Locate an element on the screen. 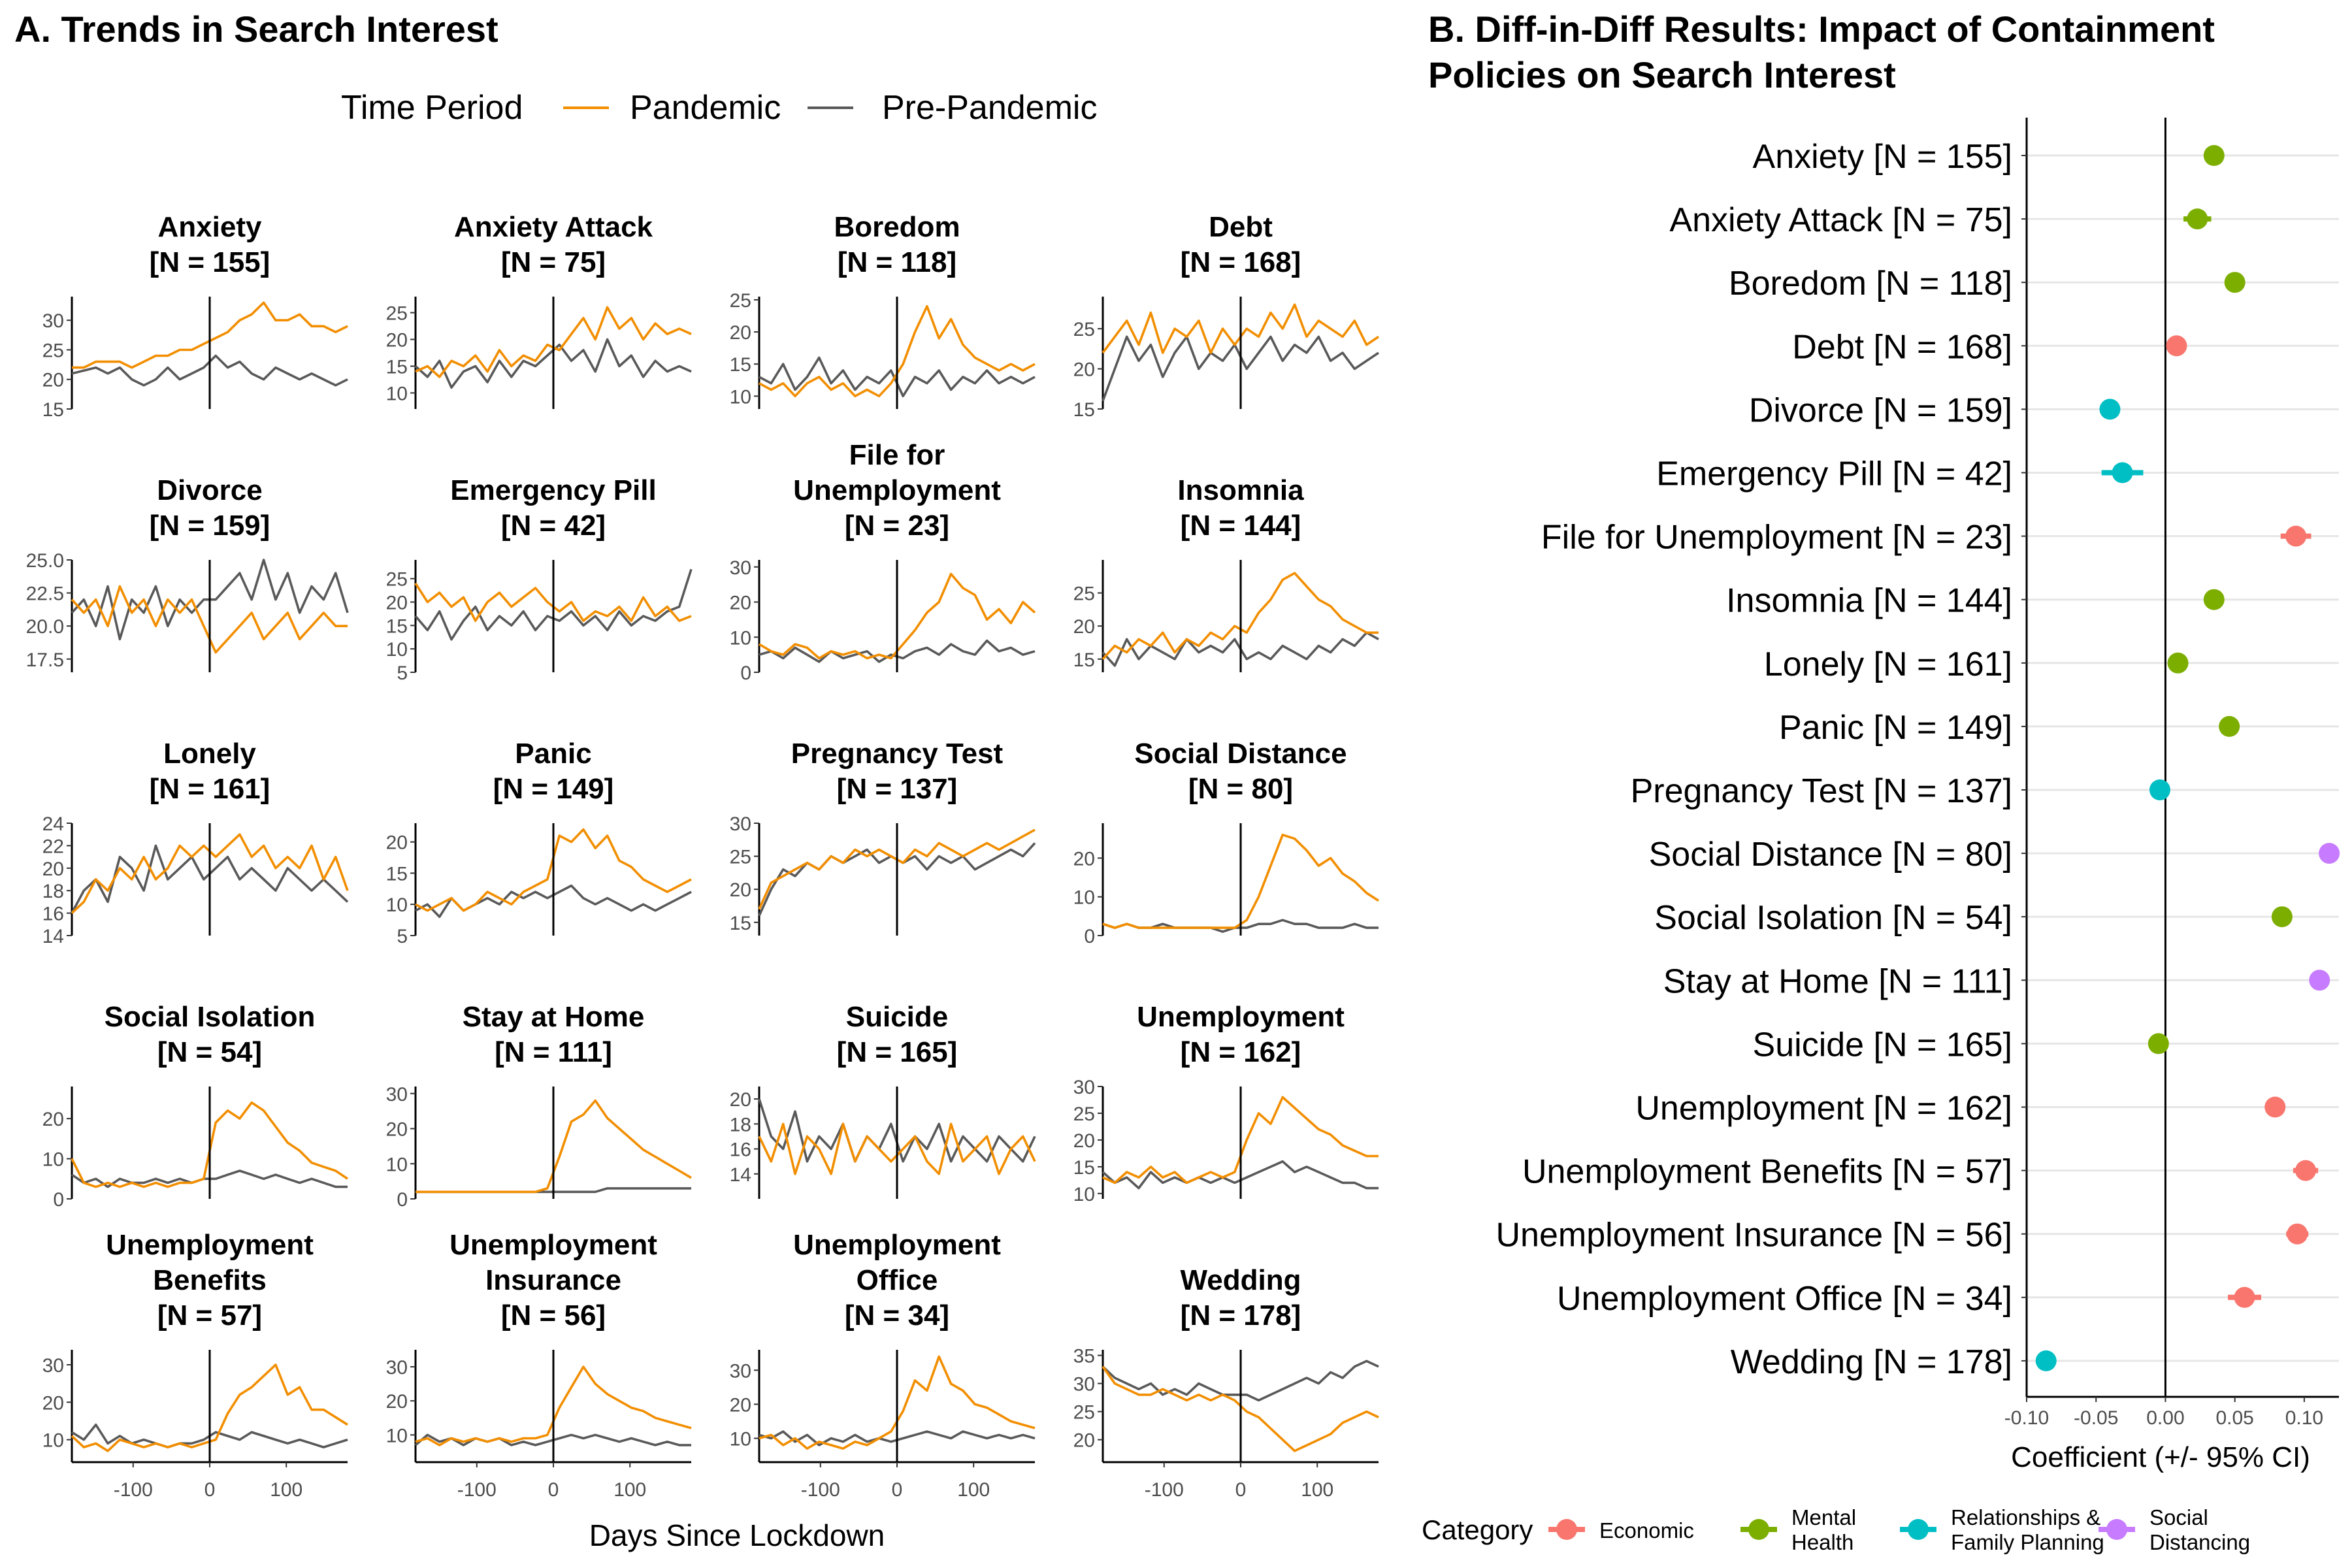 The height and width of the screenshot is (1568, 2352). legend-key-dot is located at coordinates (2116, 1529).